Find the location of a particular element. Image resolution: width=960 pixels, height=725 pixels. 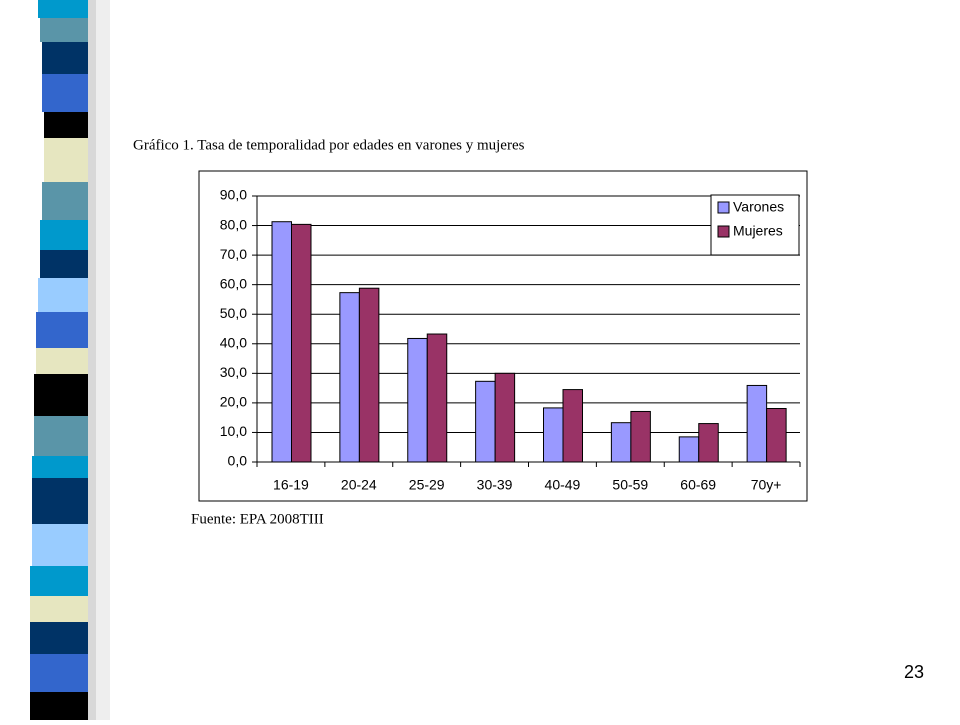

x-tick-label: 16-19 is located at coordinates (291, 485).